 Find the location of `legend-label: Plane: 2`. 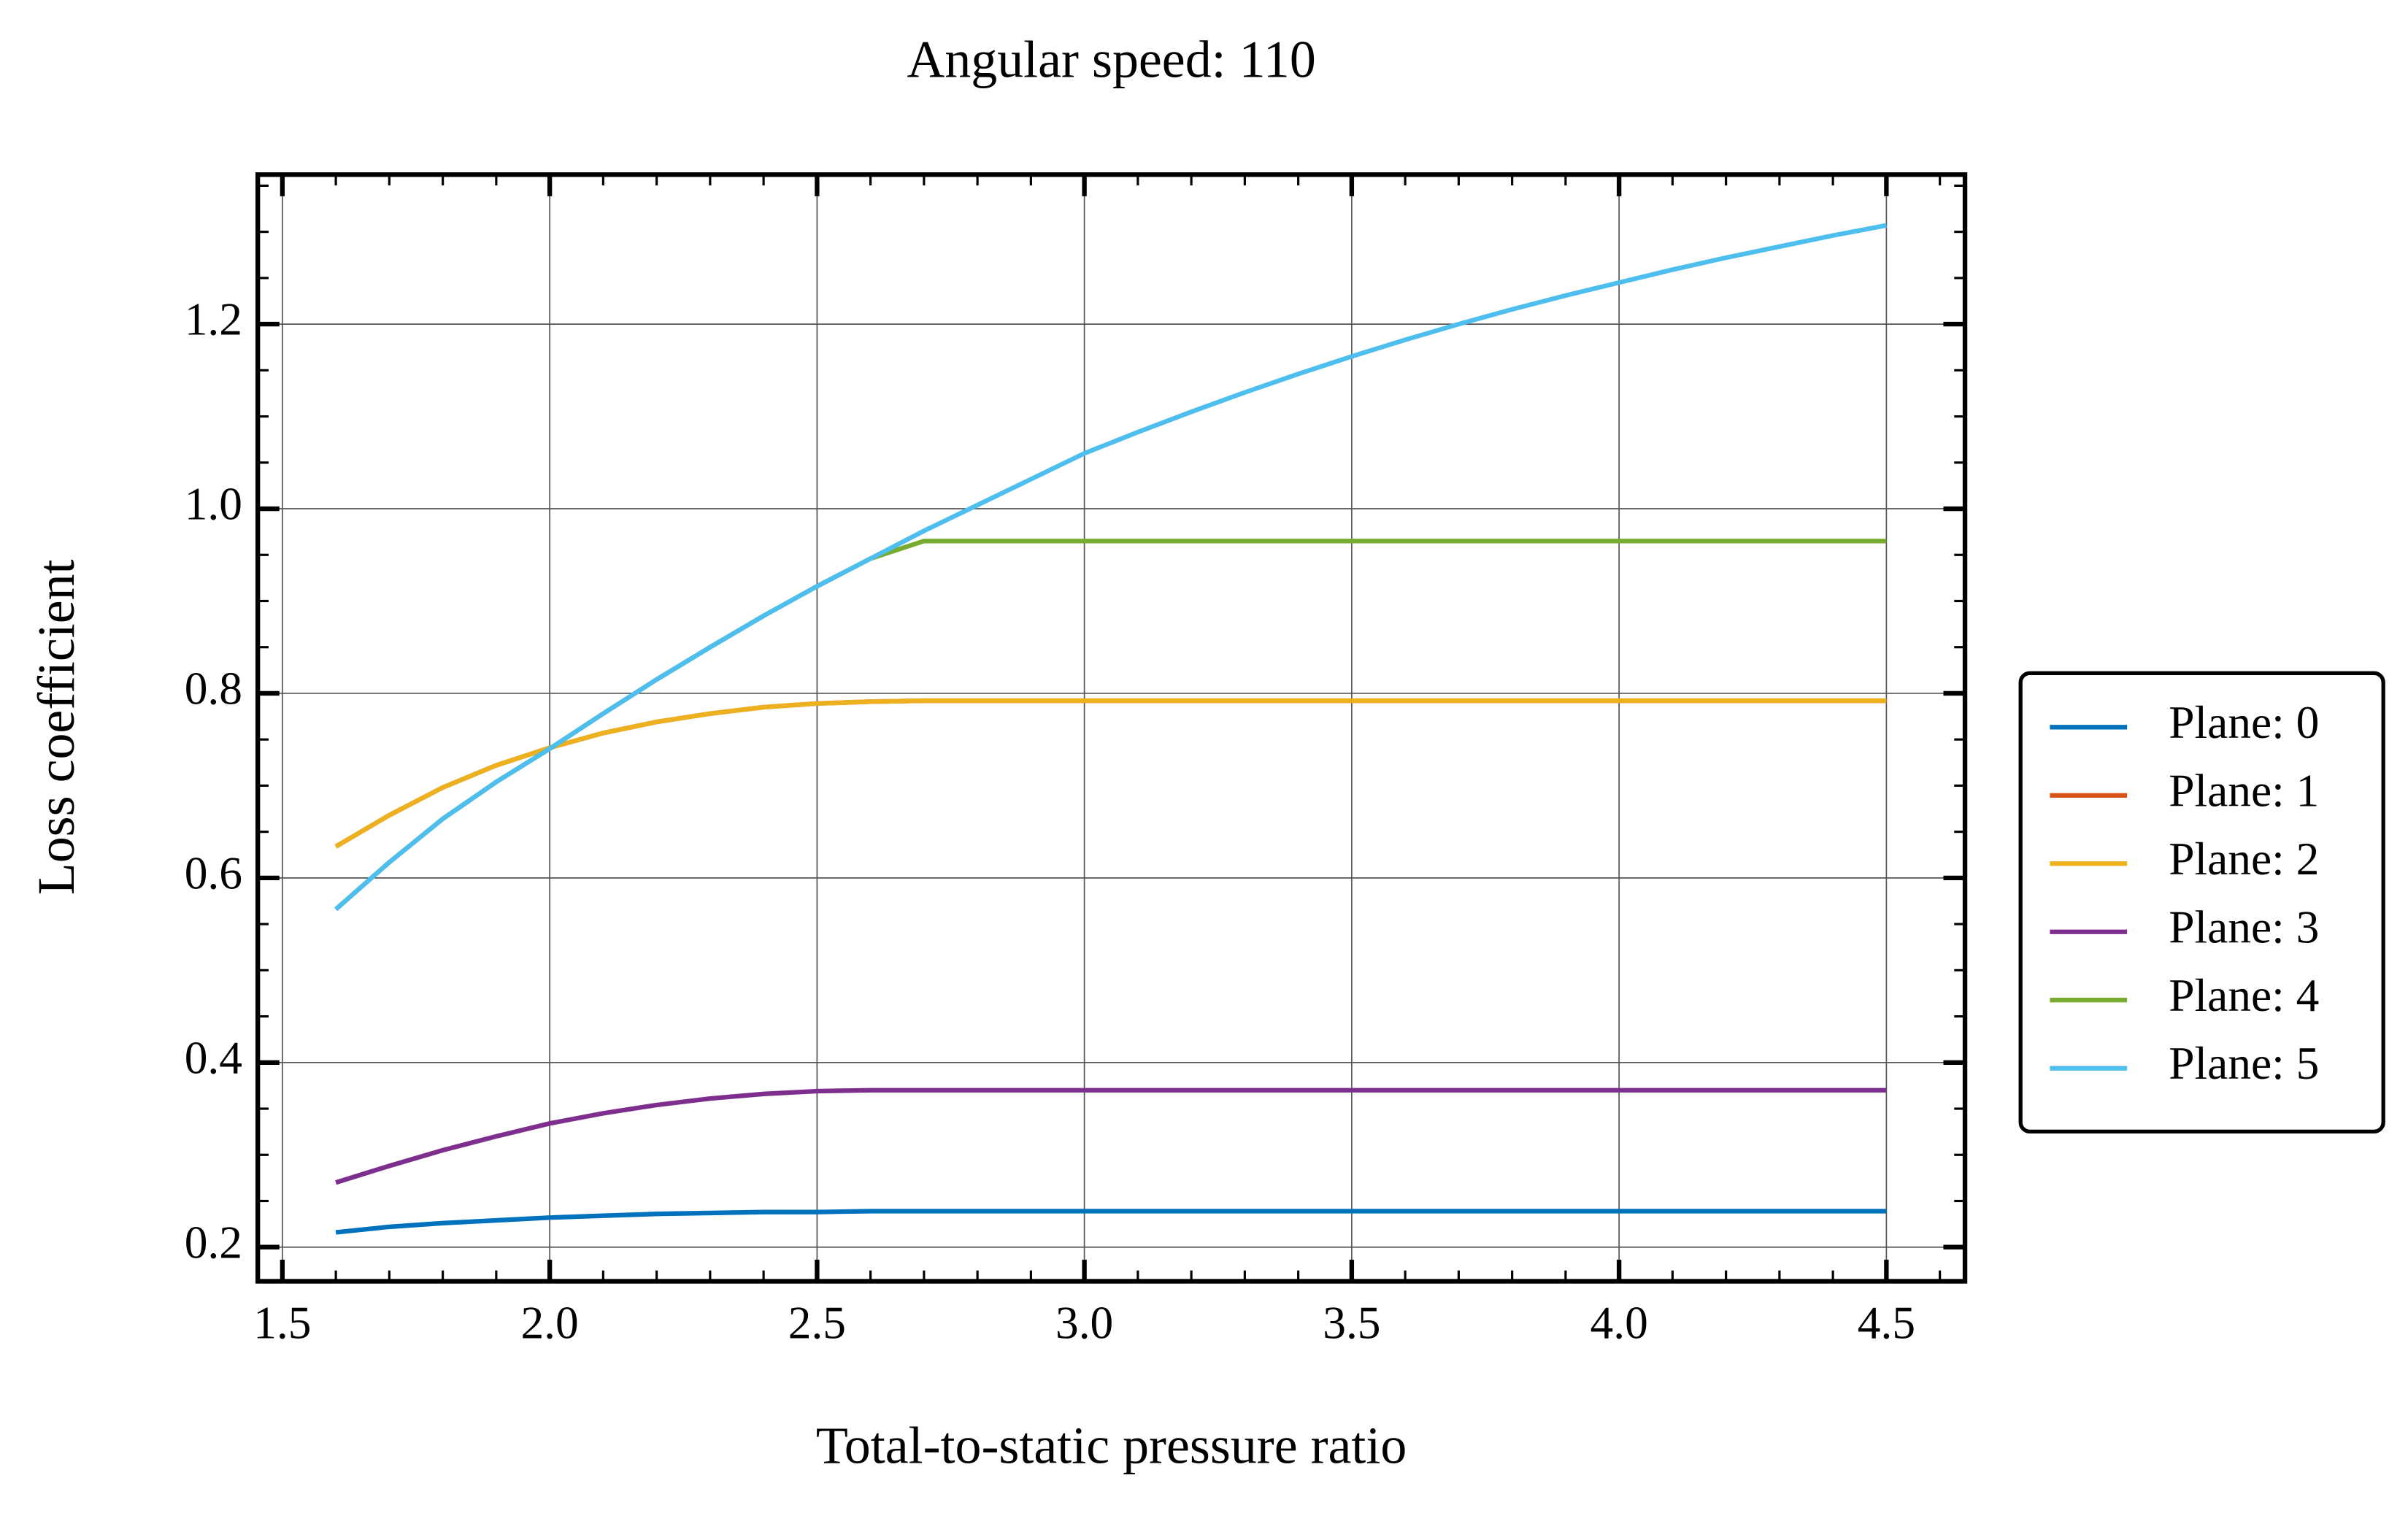

legend-label: Plane: 2 is located at coordinates (2244, 859).